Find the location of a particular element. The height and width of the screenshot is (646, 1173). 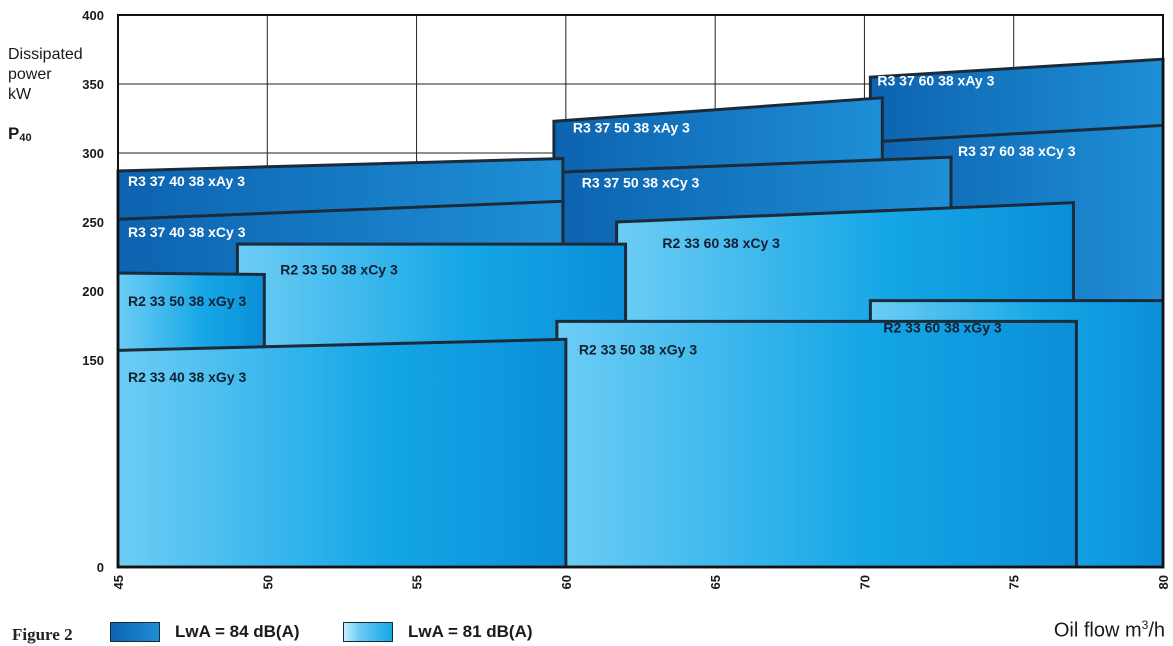

region-label-7: R2 33 50 38 xCy 3 is located at coordinates (339, 269).